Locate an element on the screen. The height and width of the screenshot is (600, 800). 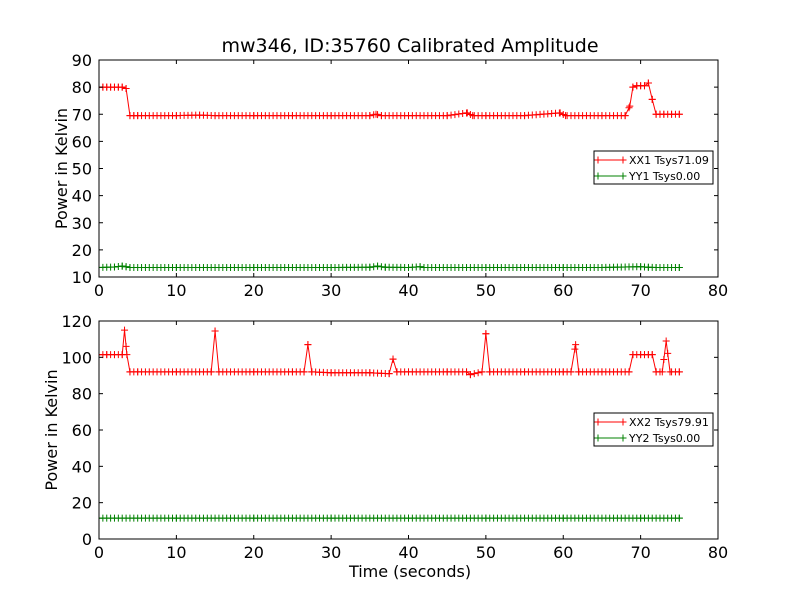
legend-box is located at coordinates (653, 429).